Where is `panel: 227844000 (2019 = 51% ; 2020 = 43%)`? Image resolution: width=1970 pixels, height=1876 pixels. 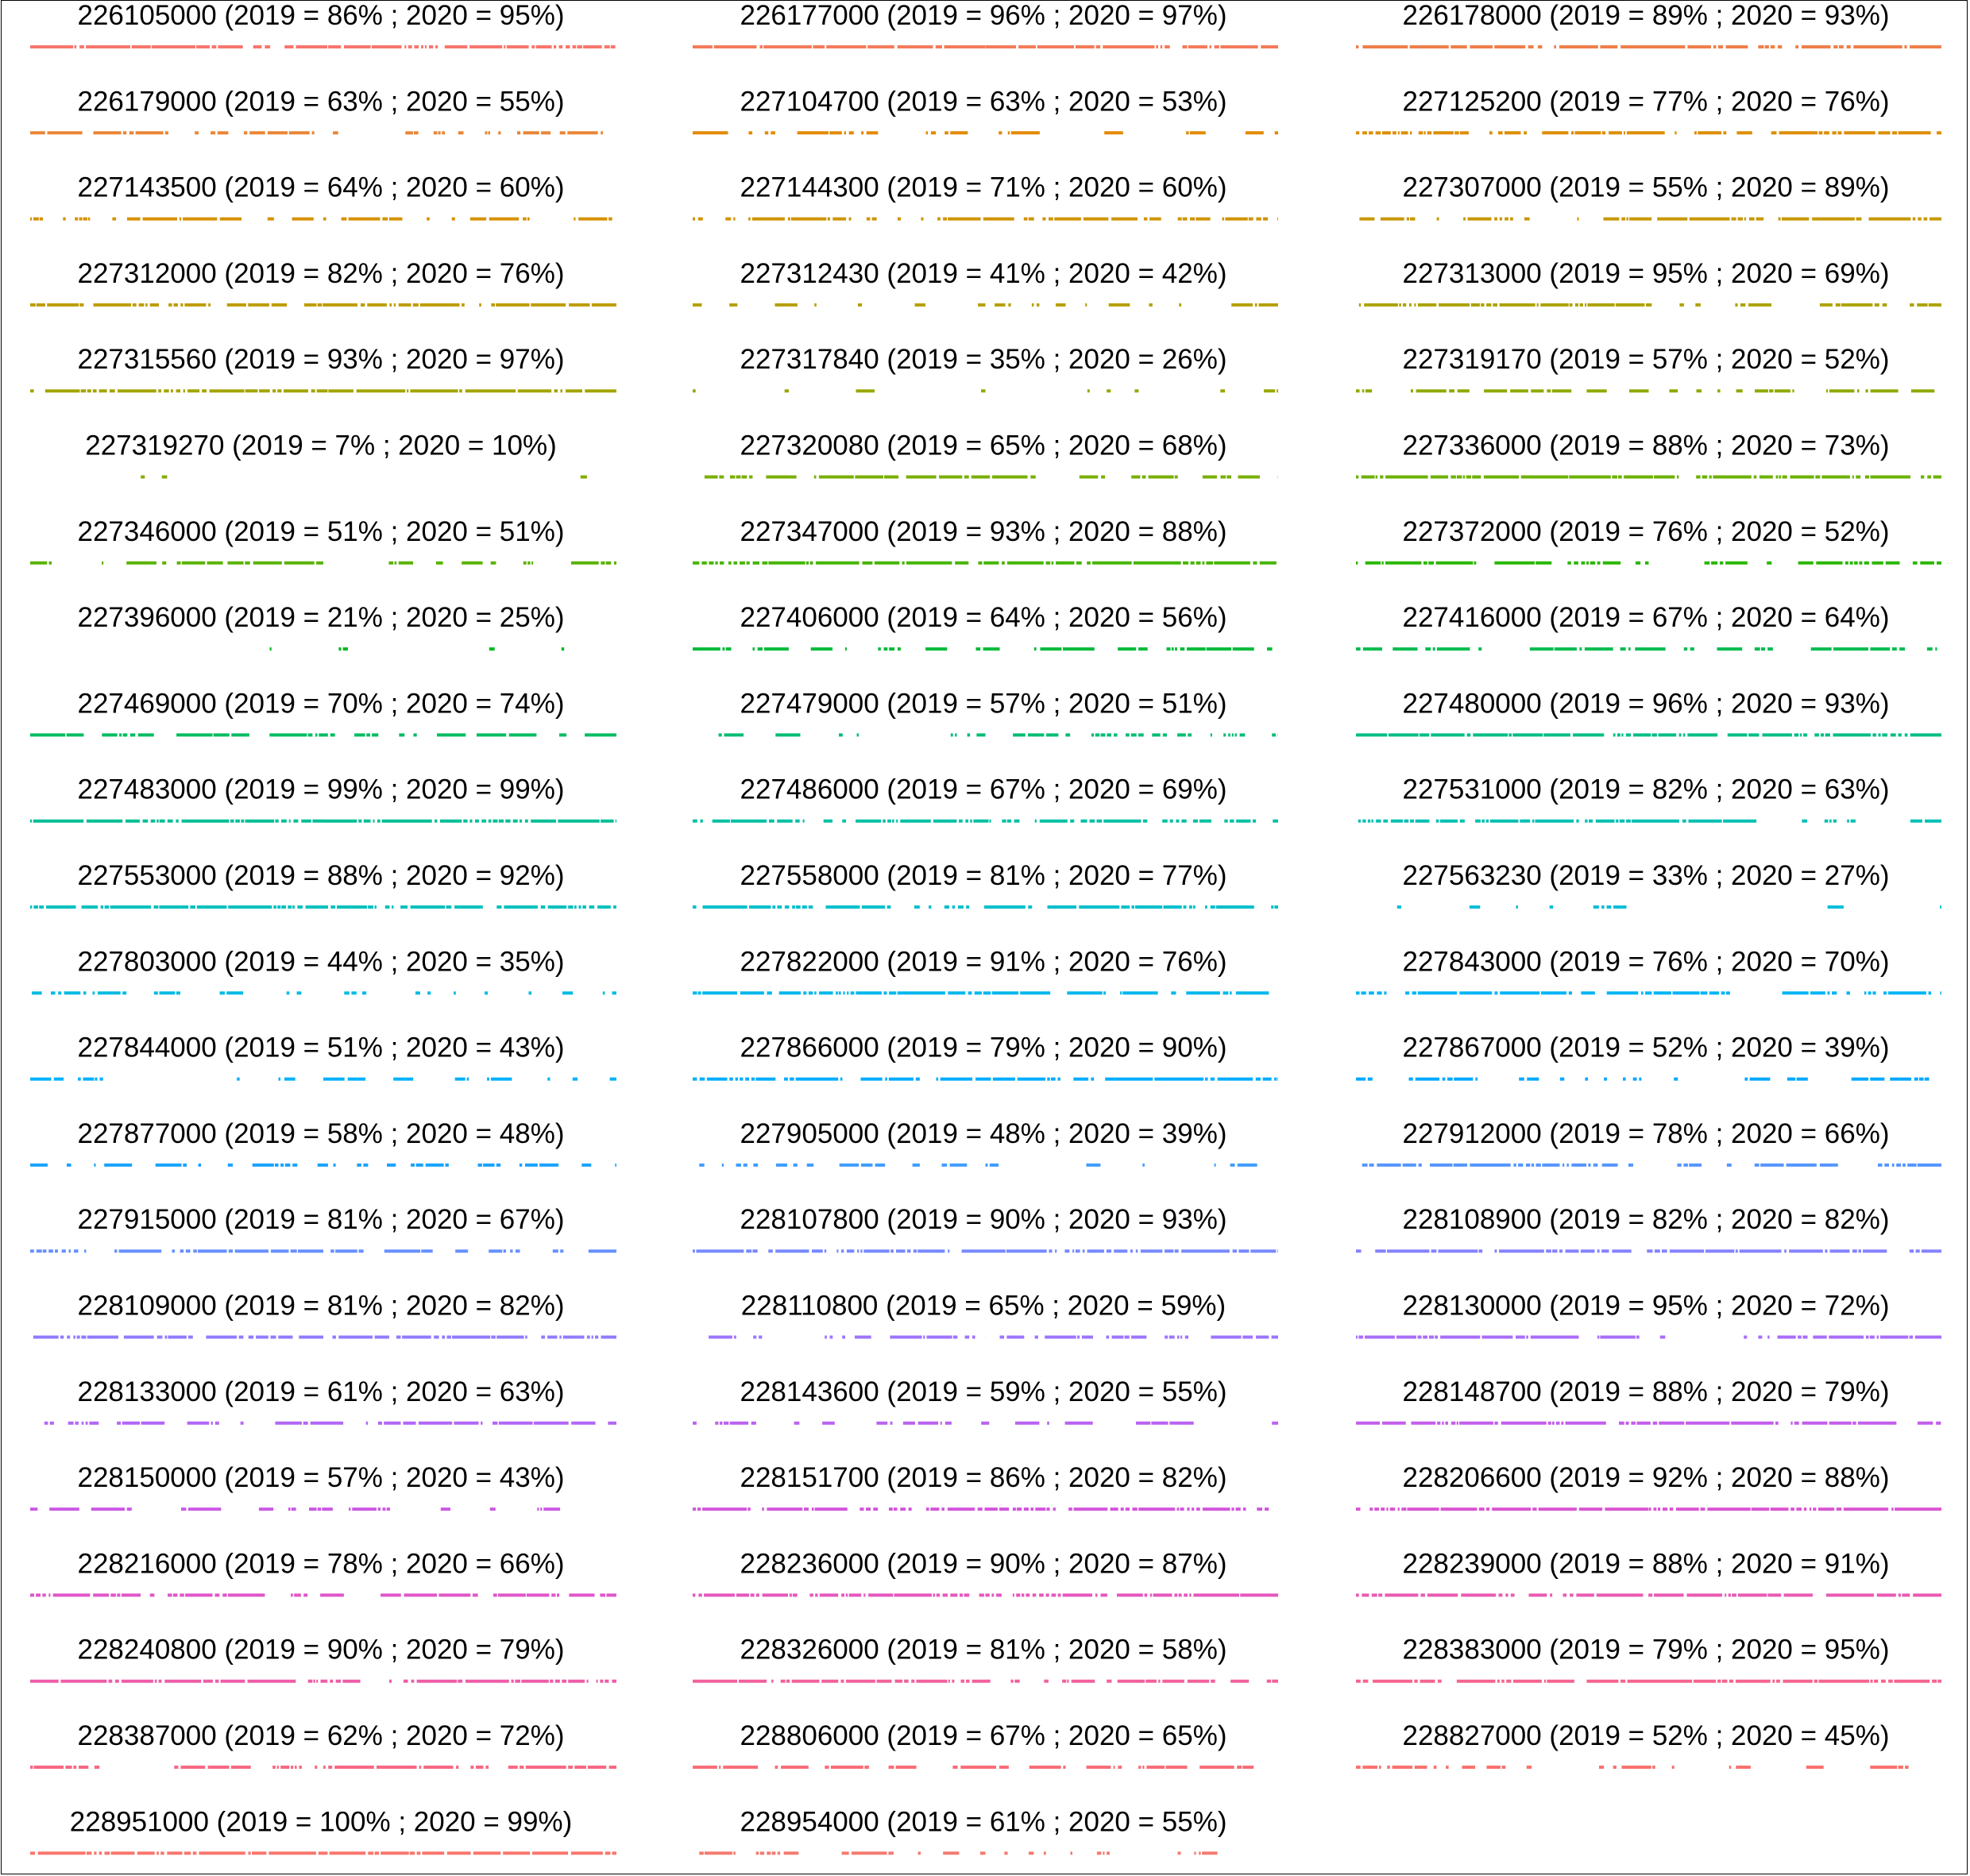
panel: 227844000 (2019 = 51% ; 2020 = 43%) is located at coordinates (323, 1057).